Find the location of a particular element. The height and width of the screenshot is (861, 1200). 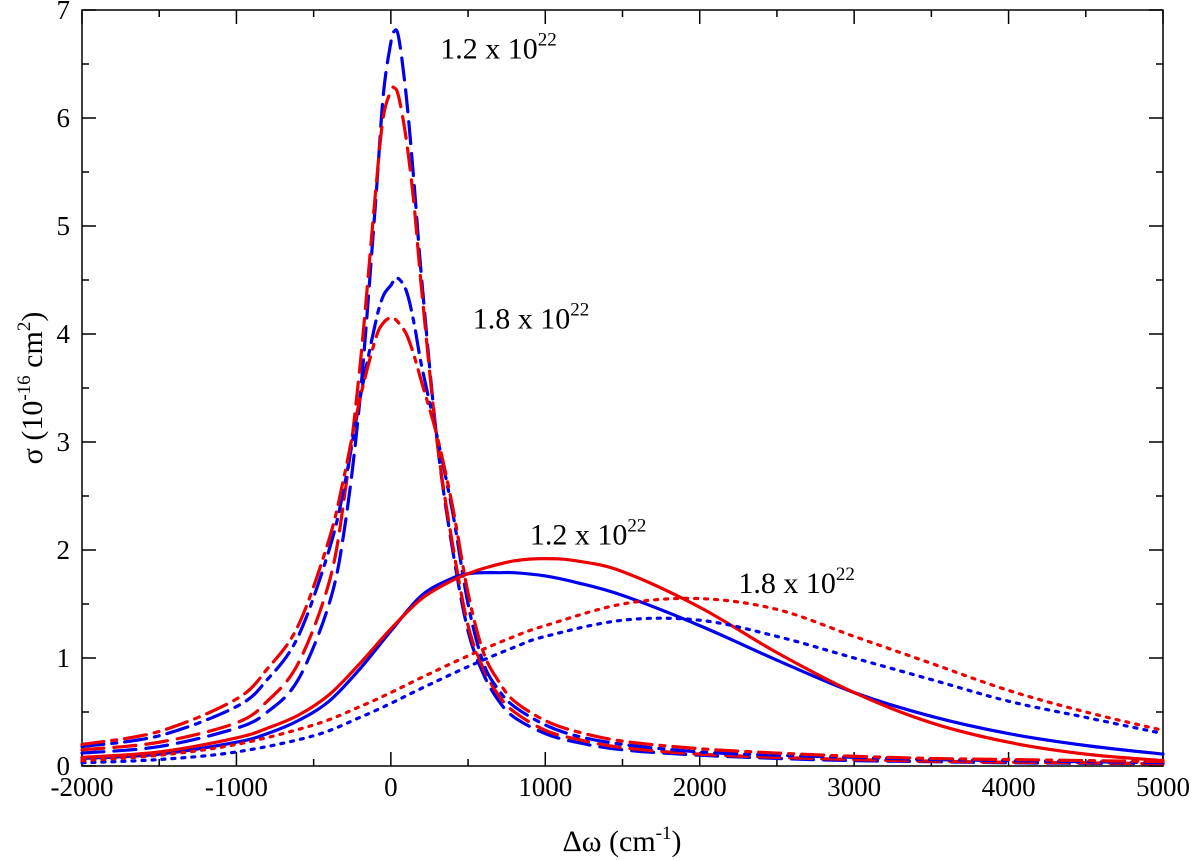

x-tick-label: 0 is located at coordinates (391, 787).